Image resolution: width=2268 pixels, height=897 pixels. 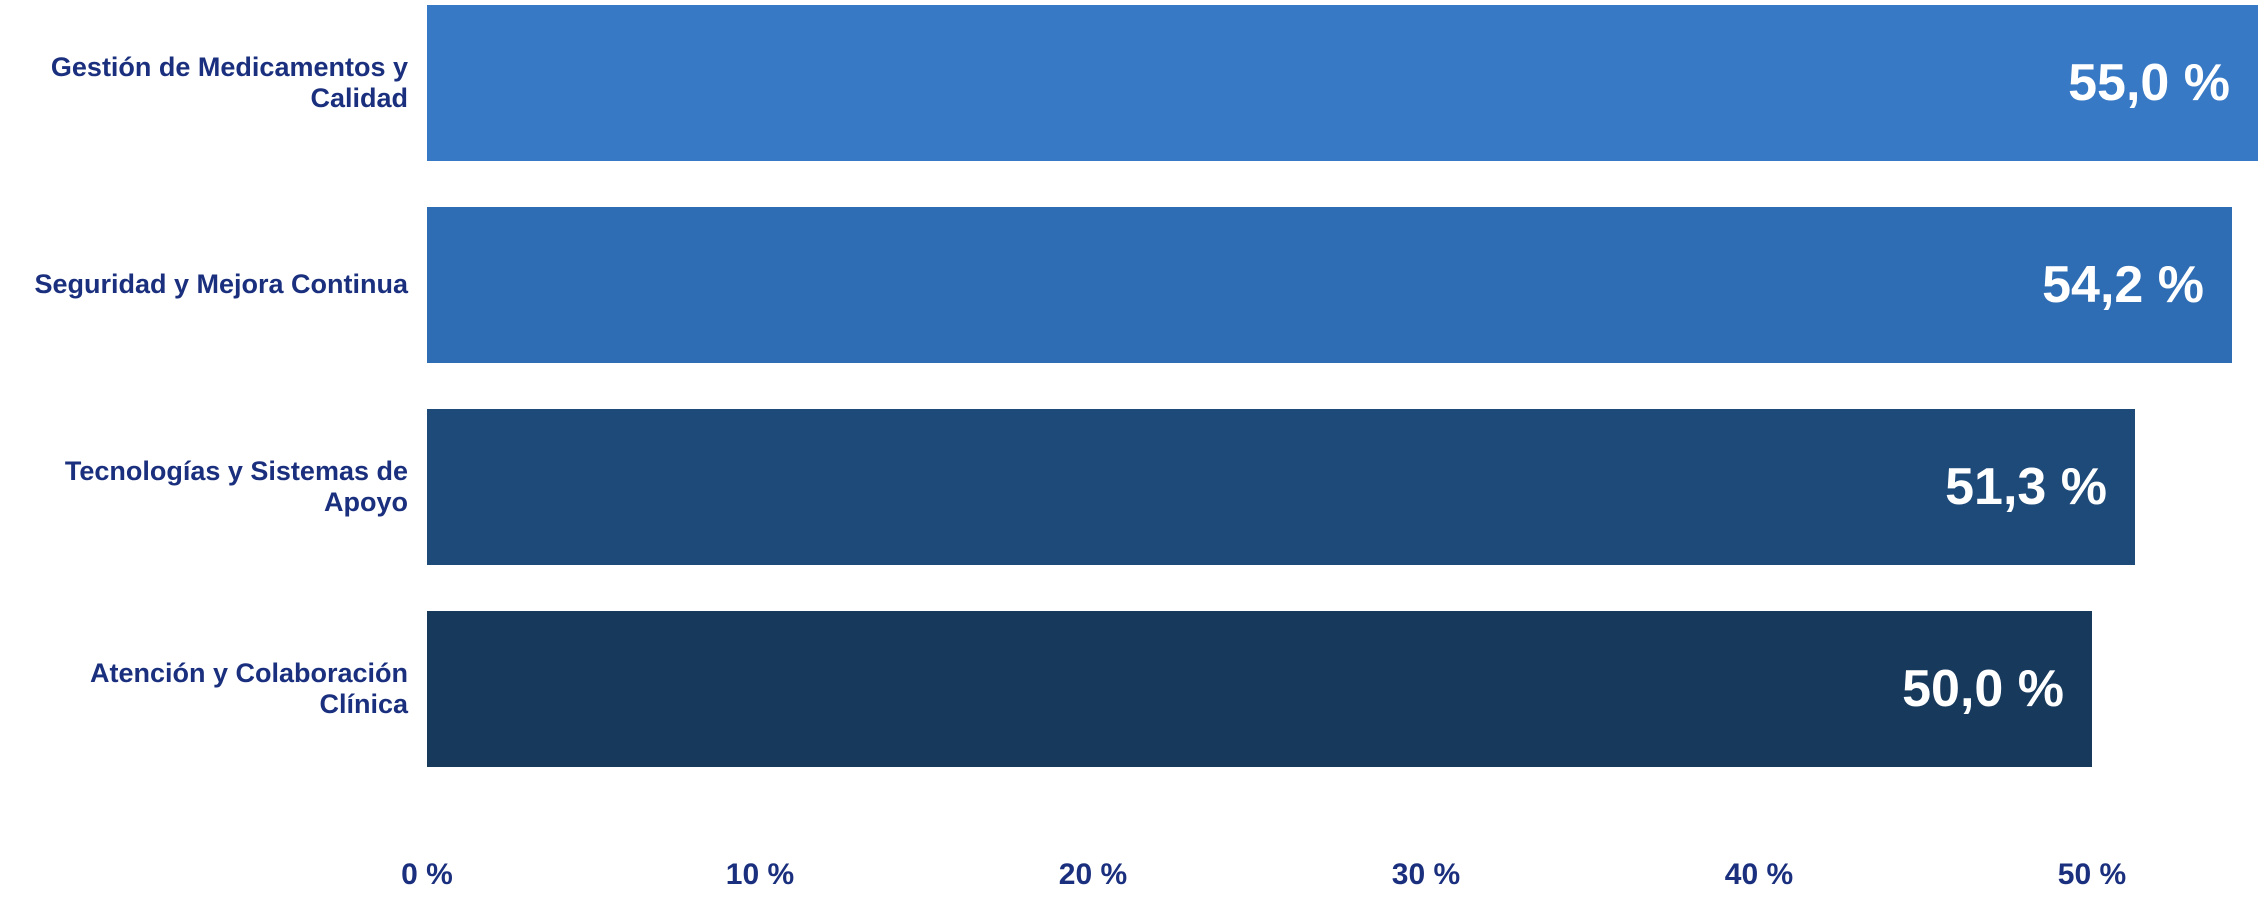 I want to click on value-label: 54,2 %, so click(x=2123, y=285).